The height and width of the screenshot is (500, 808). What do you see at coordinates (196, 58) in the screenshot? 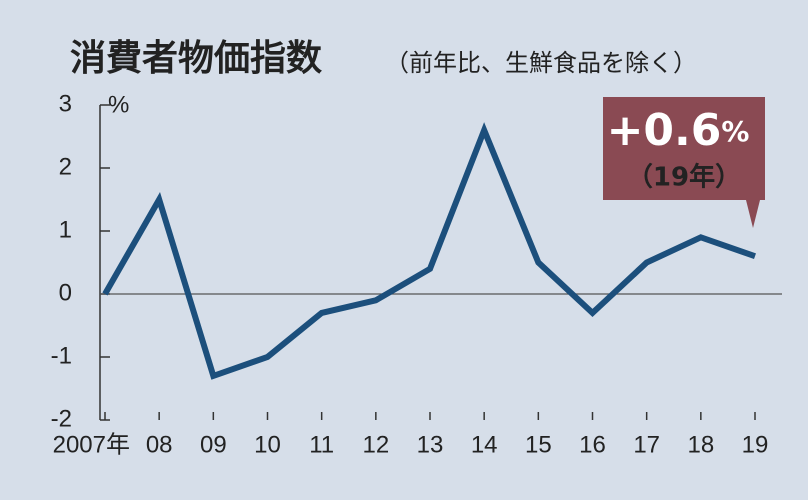
I see `chart-title: 消費者物価指数` at bounding box center [196, 58].